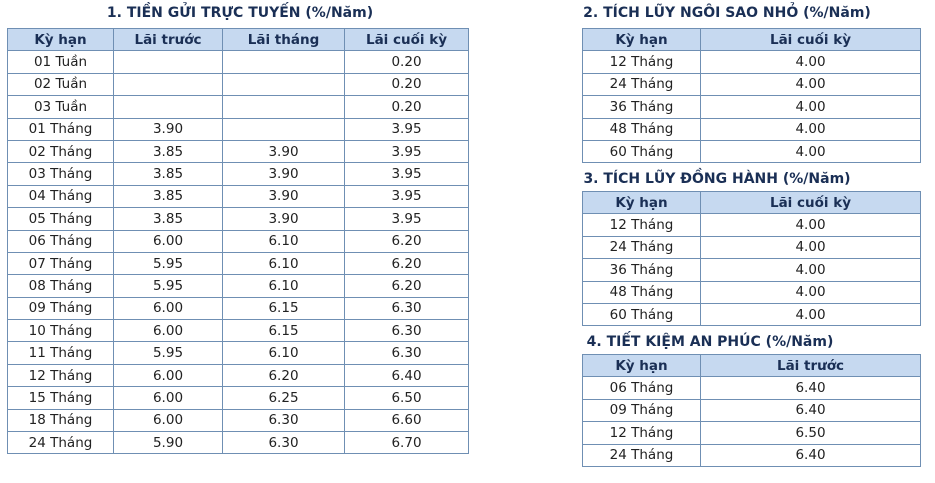 This screenshot has width=935, height=483. I want to click on table-row: 06 Tháng 6.00 6.10 6.20, so click(238, 241).